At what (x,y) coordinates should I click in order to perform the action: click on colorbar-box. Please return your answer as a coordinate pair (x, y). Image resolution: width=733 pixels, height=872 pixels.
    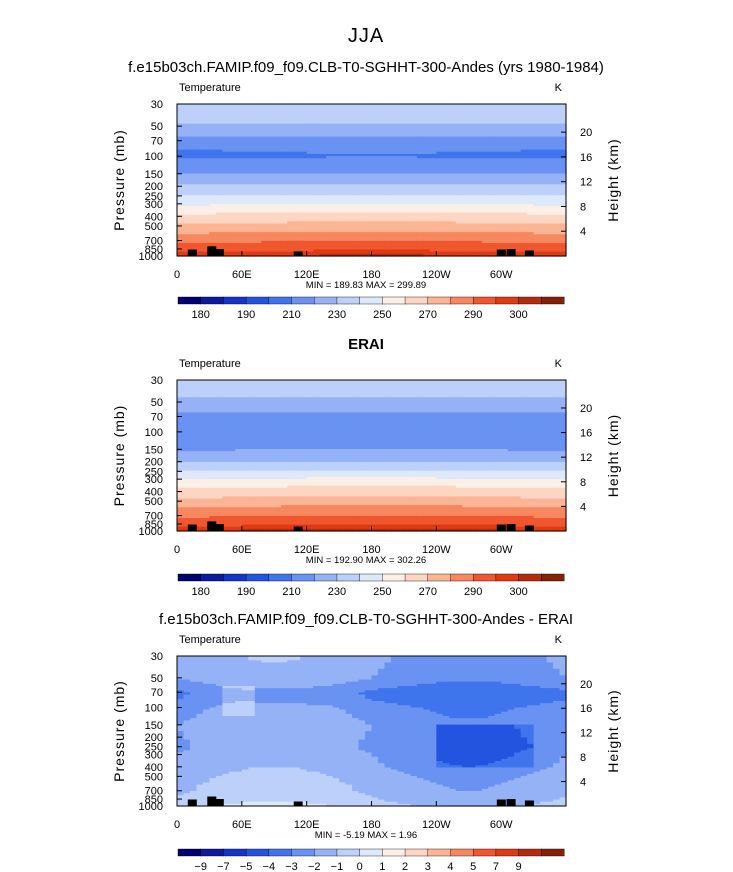
    Looking at the image, I should click on (439, 300).